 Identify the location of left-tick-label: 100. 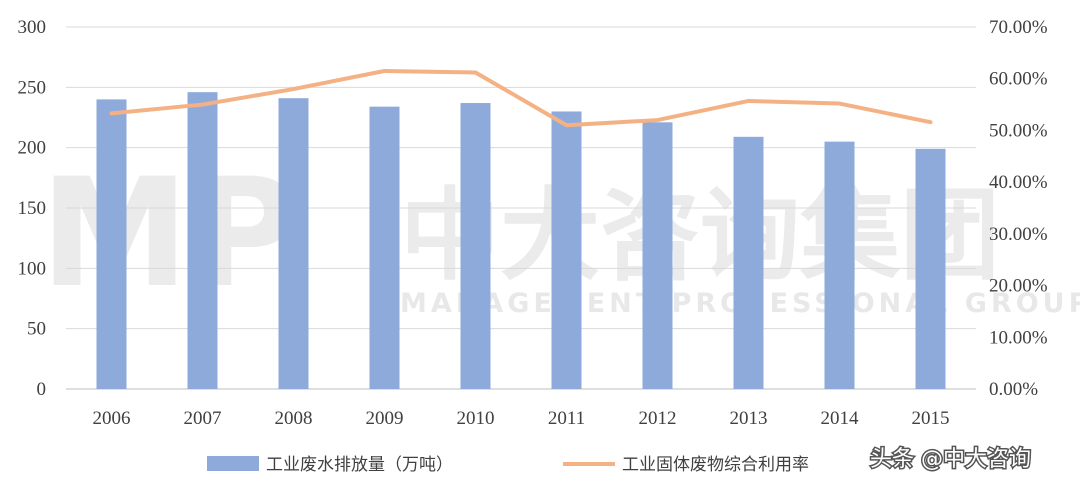
(32, 268).